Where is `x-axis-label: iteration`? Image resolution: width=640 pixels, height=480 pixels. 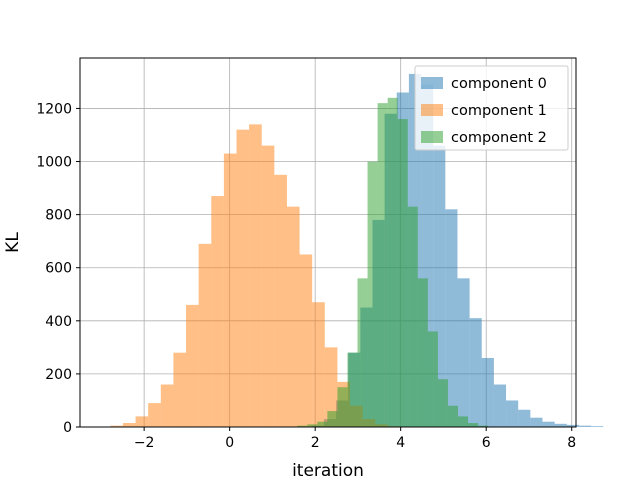 x-axis-label: iteration is located at coordinates (328, 470).